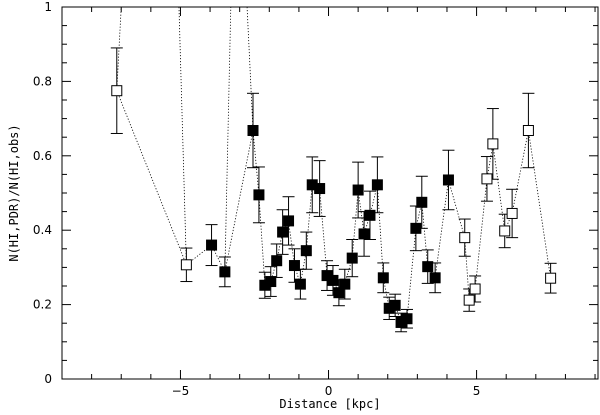  I want to click on x-tick-label: −5, so click(181, 391).